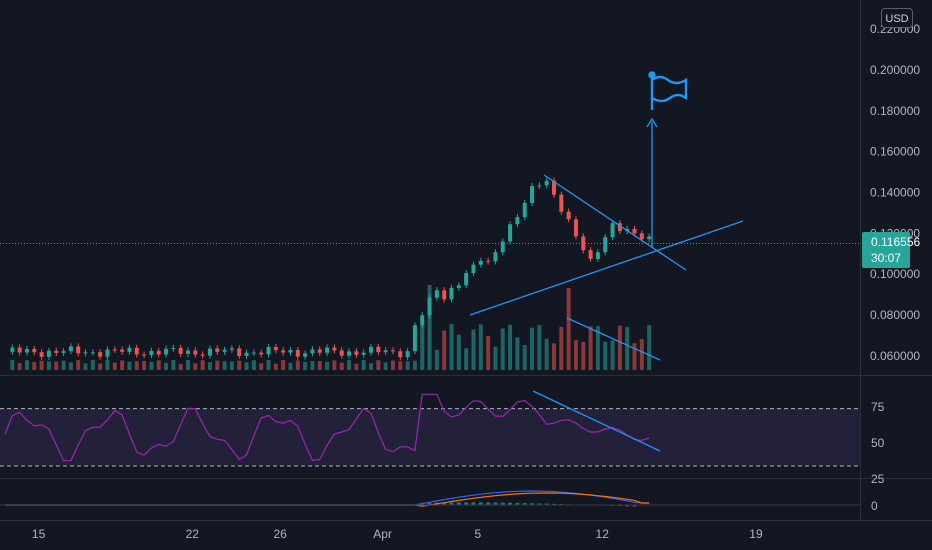  I want to click on rsi-trendline, so click(596, 421).